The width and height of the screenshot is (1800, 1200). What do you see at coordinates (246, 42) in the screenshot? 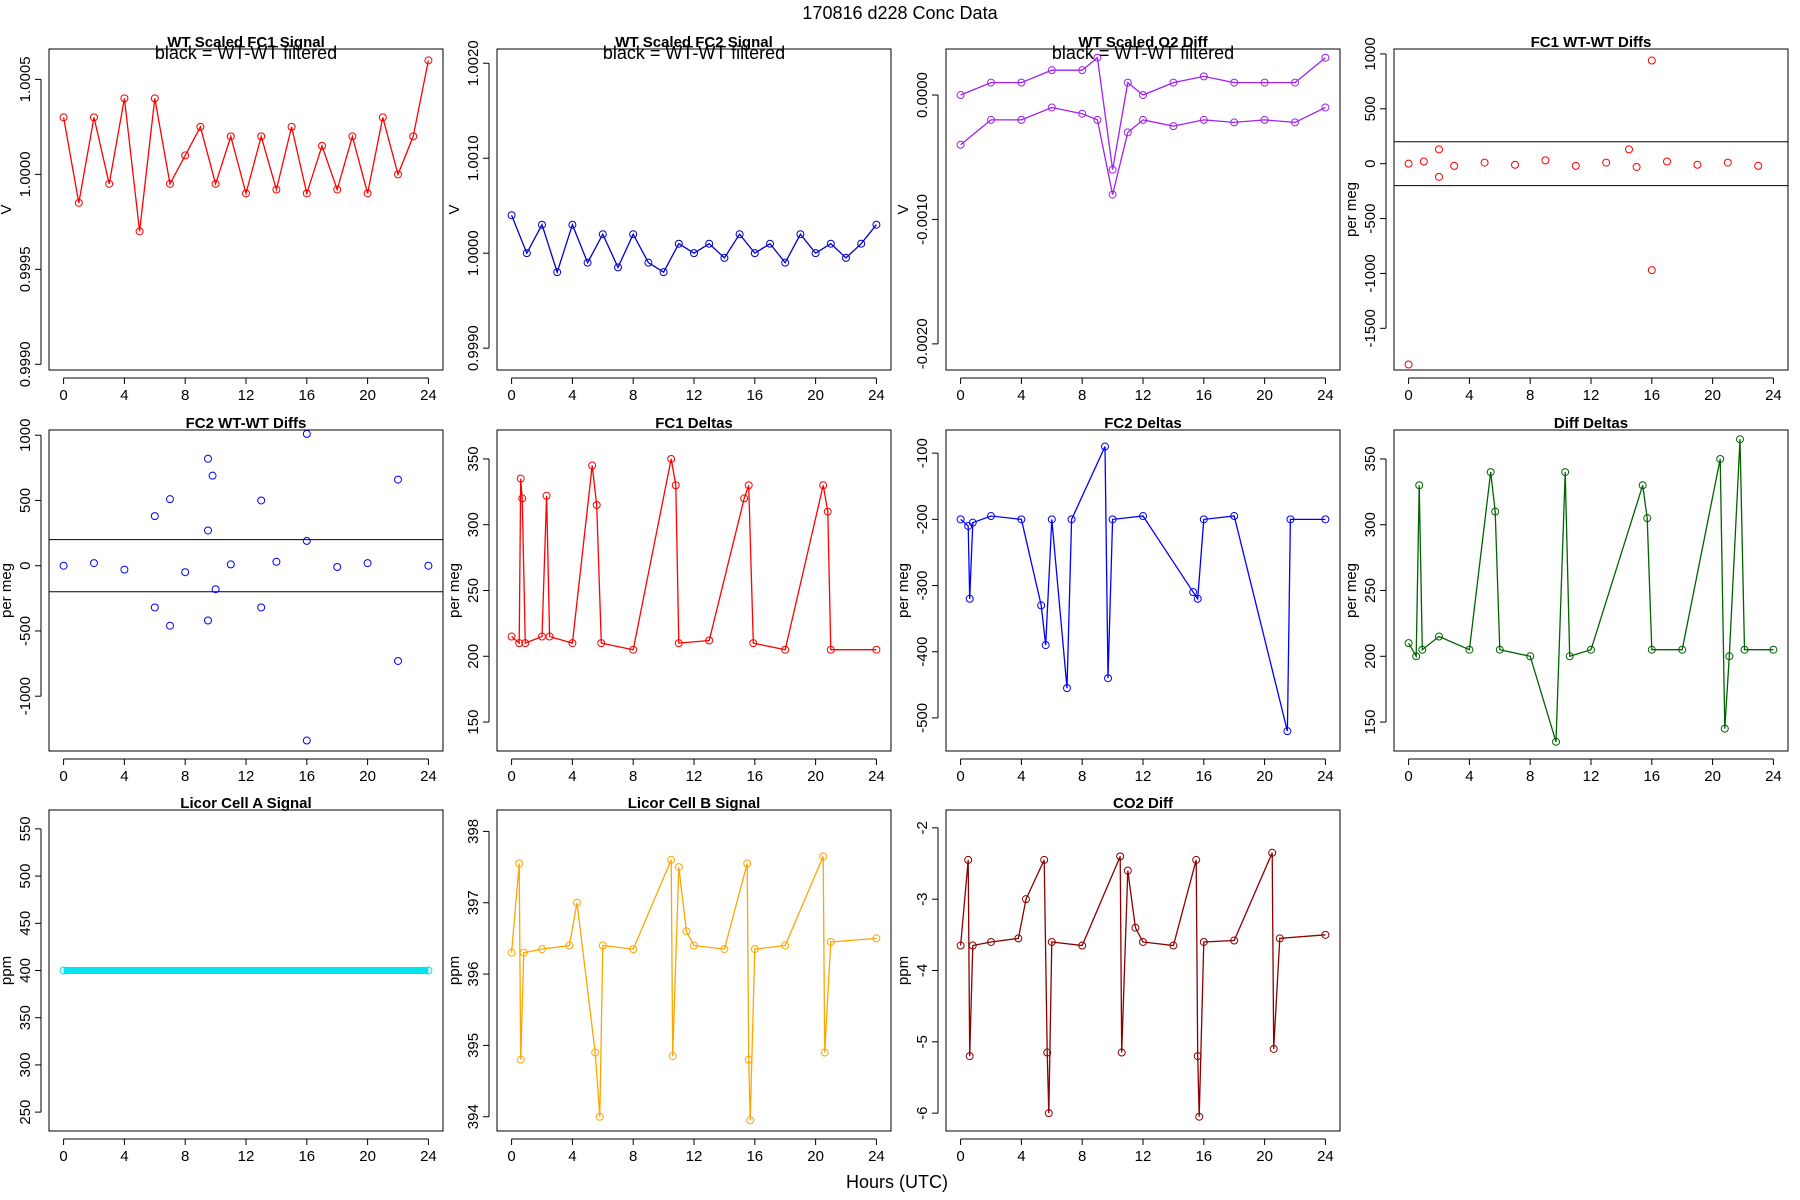
I see `panel-title: WT Scaled FC1 Signal` at bounding box center [246, 42].